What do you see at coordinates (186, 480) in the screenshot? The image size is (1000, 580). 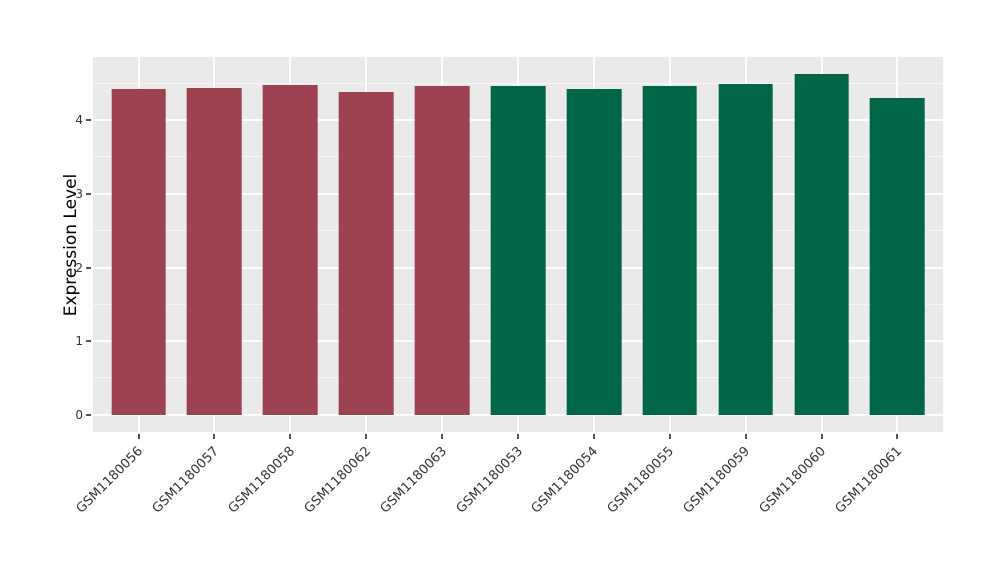 I see `x-tick-label: GSM1180057` at bounding box center [186, 480].